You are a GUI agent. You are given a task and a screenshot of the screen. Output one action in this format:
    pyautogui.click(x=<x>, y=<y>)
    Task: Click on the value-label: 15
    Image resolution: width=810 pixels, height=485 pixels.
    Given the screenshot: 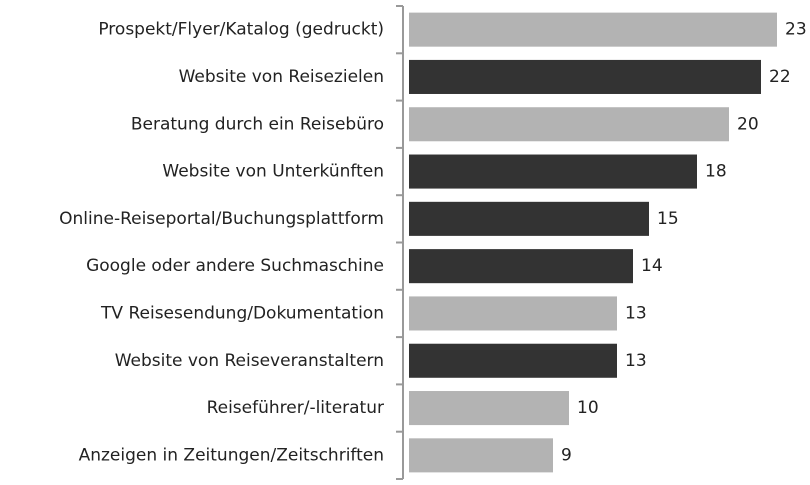 What is the action you would take?
    pyautogui.click(x=668, y=219)
    